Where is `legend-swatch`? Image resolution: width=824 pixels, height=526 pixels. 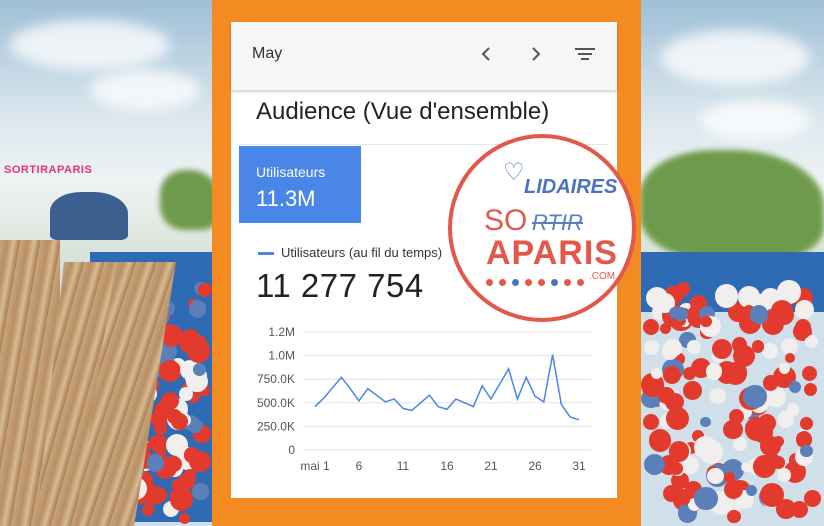 legend-swatch is located at coordinates (266, 253).